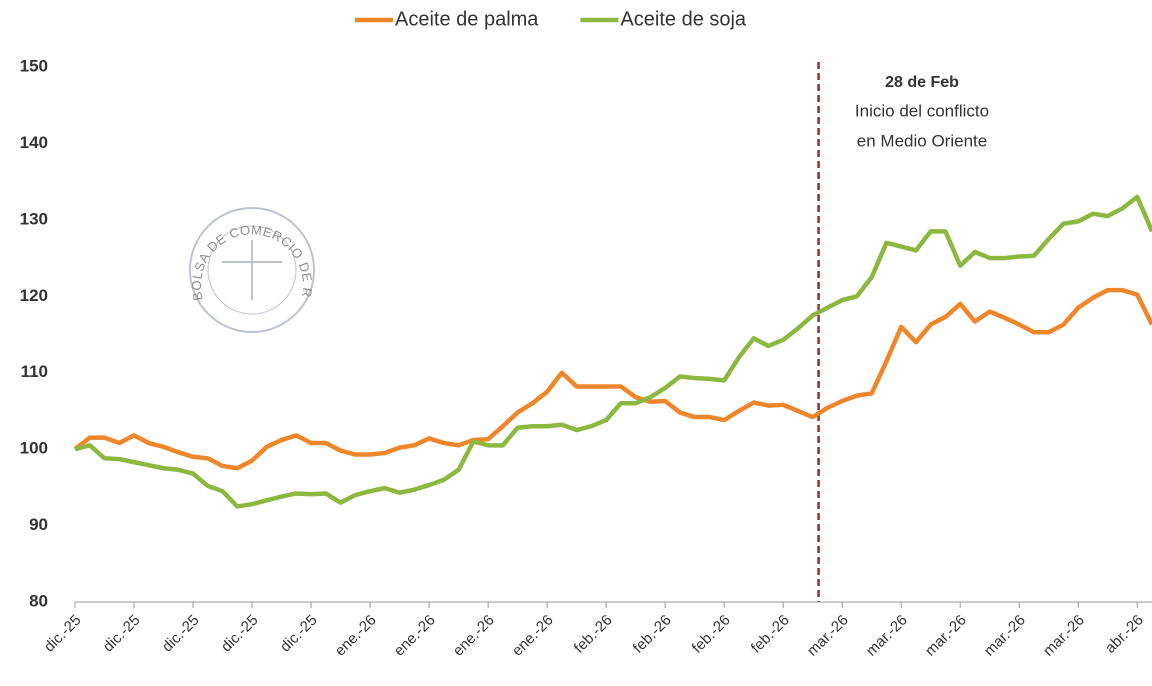 This screenshot has height=686, width=1152. I want to click on annotation-title: 28 de Feb, so click(922, 82).